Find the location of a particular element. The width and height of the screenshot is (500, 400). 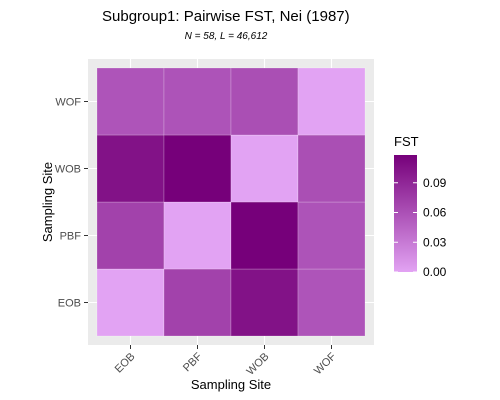

x-axis-title: Sampling Site is located at coordinates (231, 384).